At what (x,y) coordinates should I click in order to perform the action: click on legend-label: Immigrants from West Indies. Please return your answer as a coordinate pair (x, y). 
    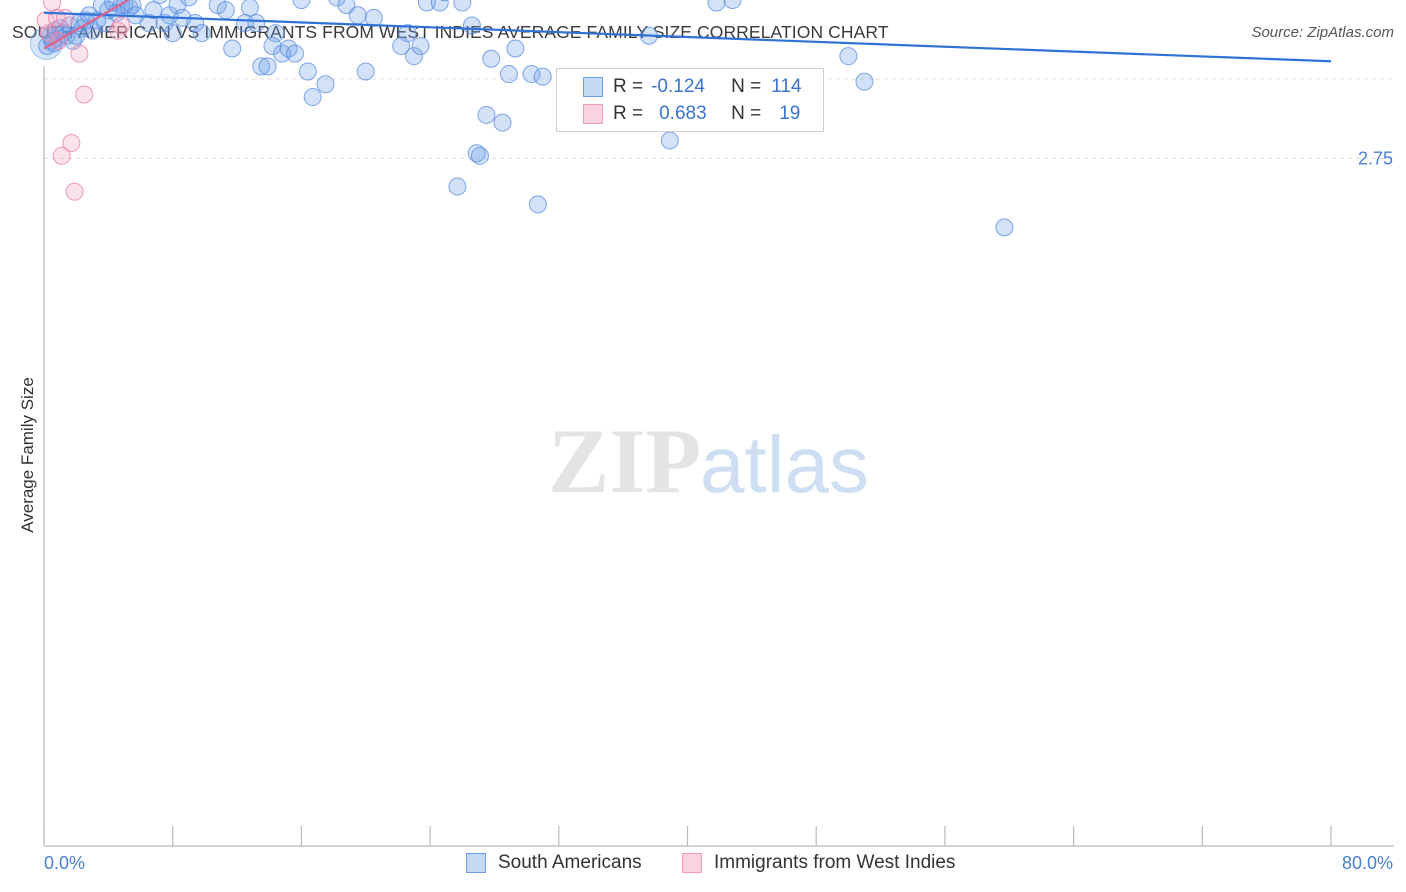
    Looking at the image, I should click on (835, 862).